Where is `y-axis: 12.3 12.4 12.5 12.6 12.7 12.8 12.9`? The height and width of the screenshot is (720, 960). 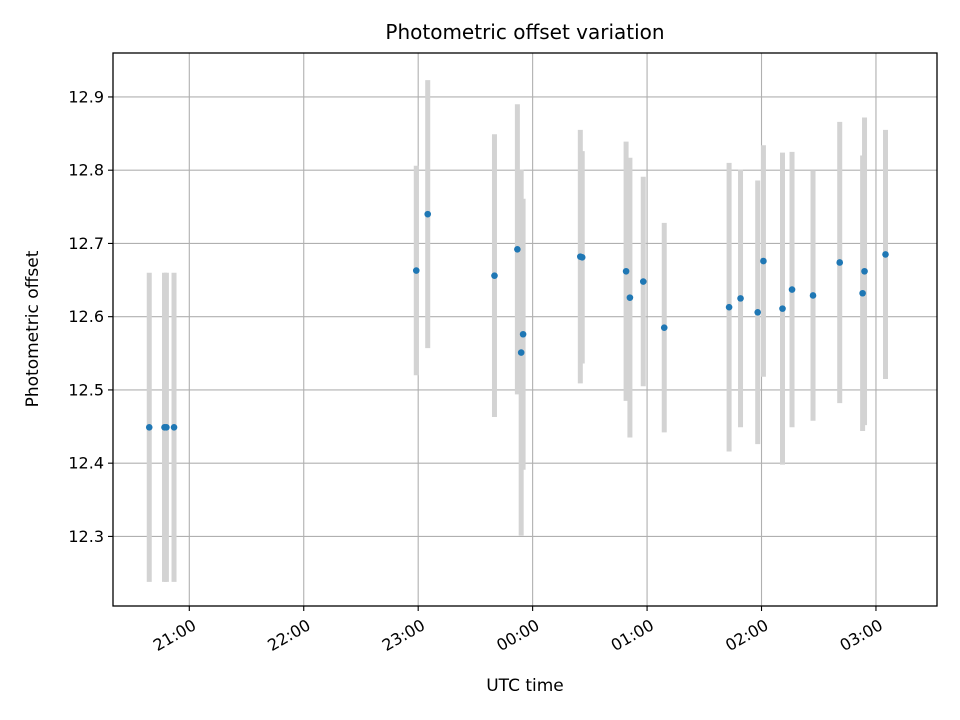 y-axis: 12.3 12.4 12.5 12.6 12.7 12.8 12.9 is located at coordinates (90, 316).